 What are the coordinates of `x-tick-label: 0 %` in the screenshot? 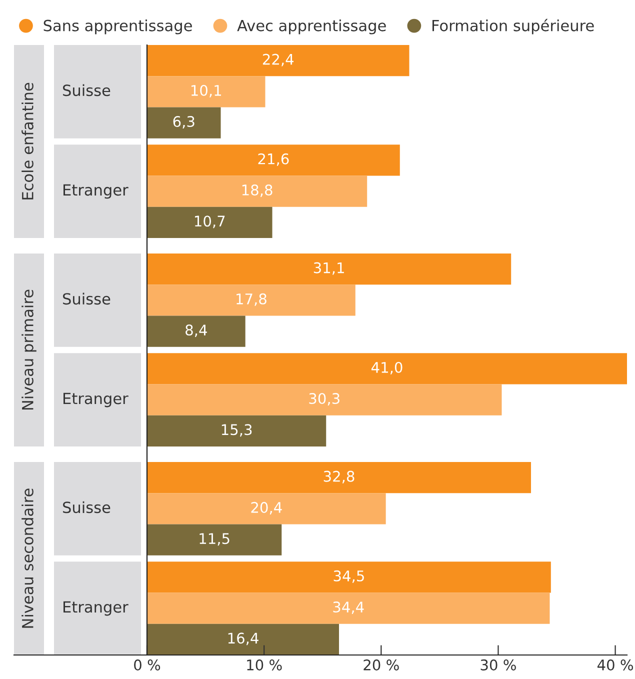 It's located at (147, 664).